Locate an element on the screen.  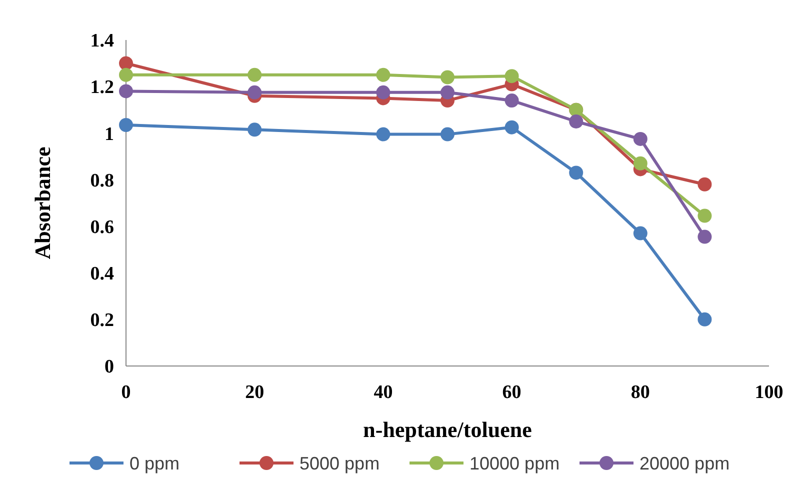
y-tick-label: 1.4 is located at coordinates (102, 41).